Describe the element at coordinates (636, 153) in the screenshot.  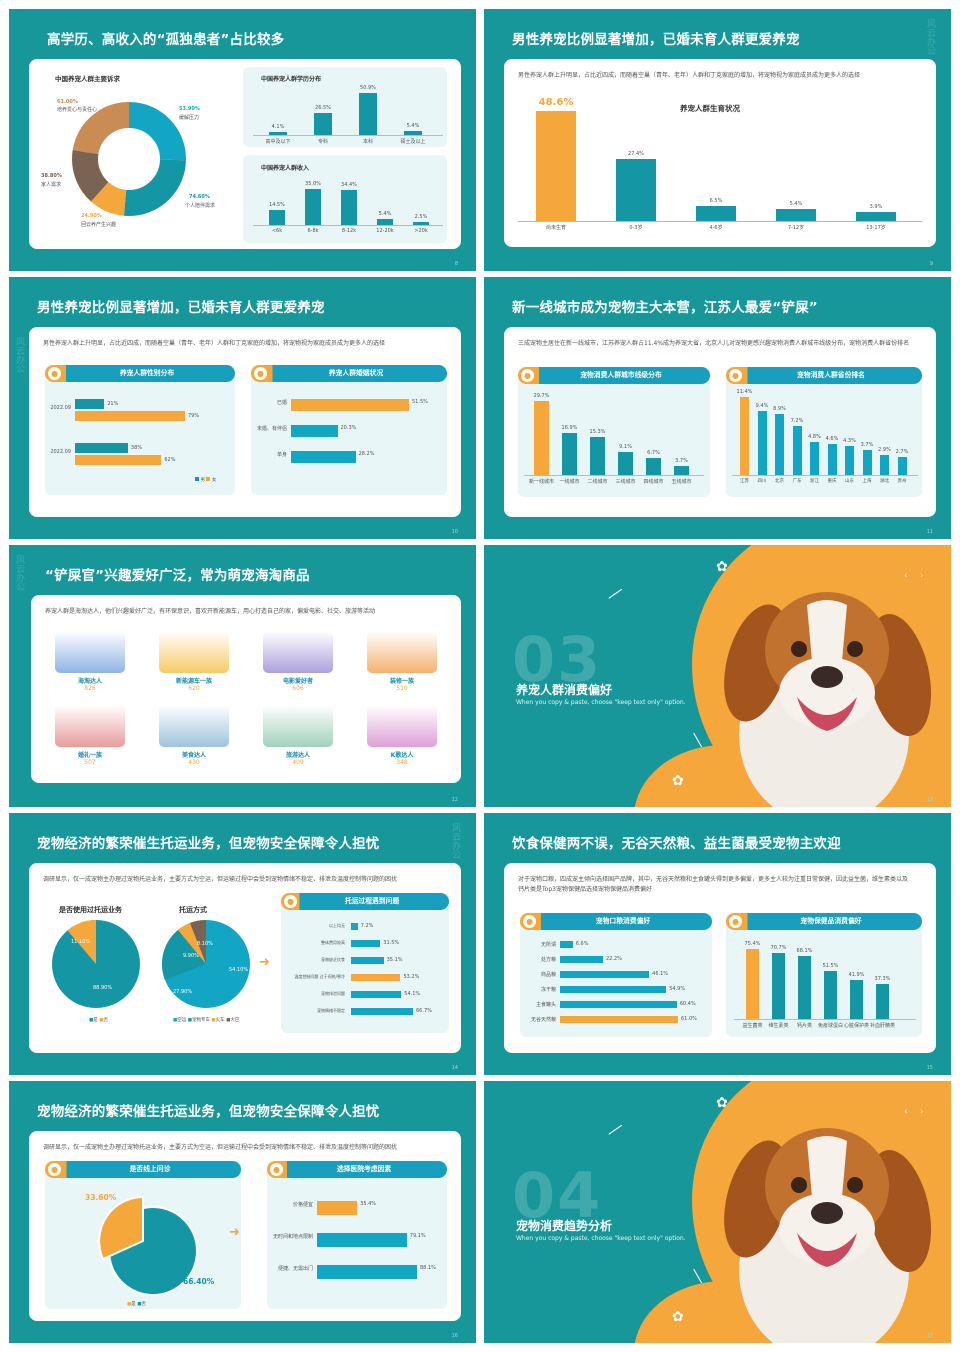
I see `value-label: 27.4%` at that location.